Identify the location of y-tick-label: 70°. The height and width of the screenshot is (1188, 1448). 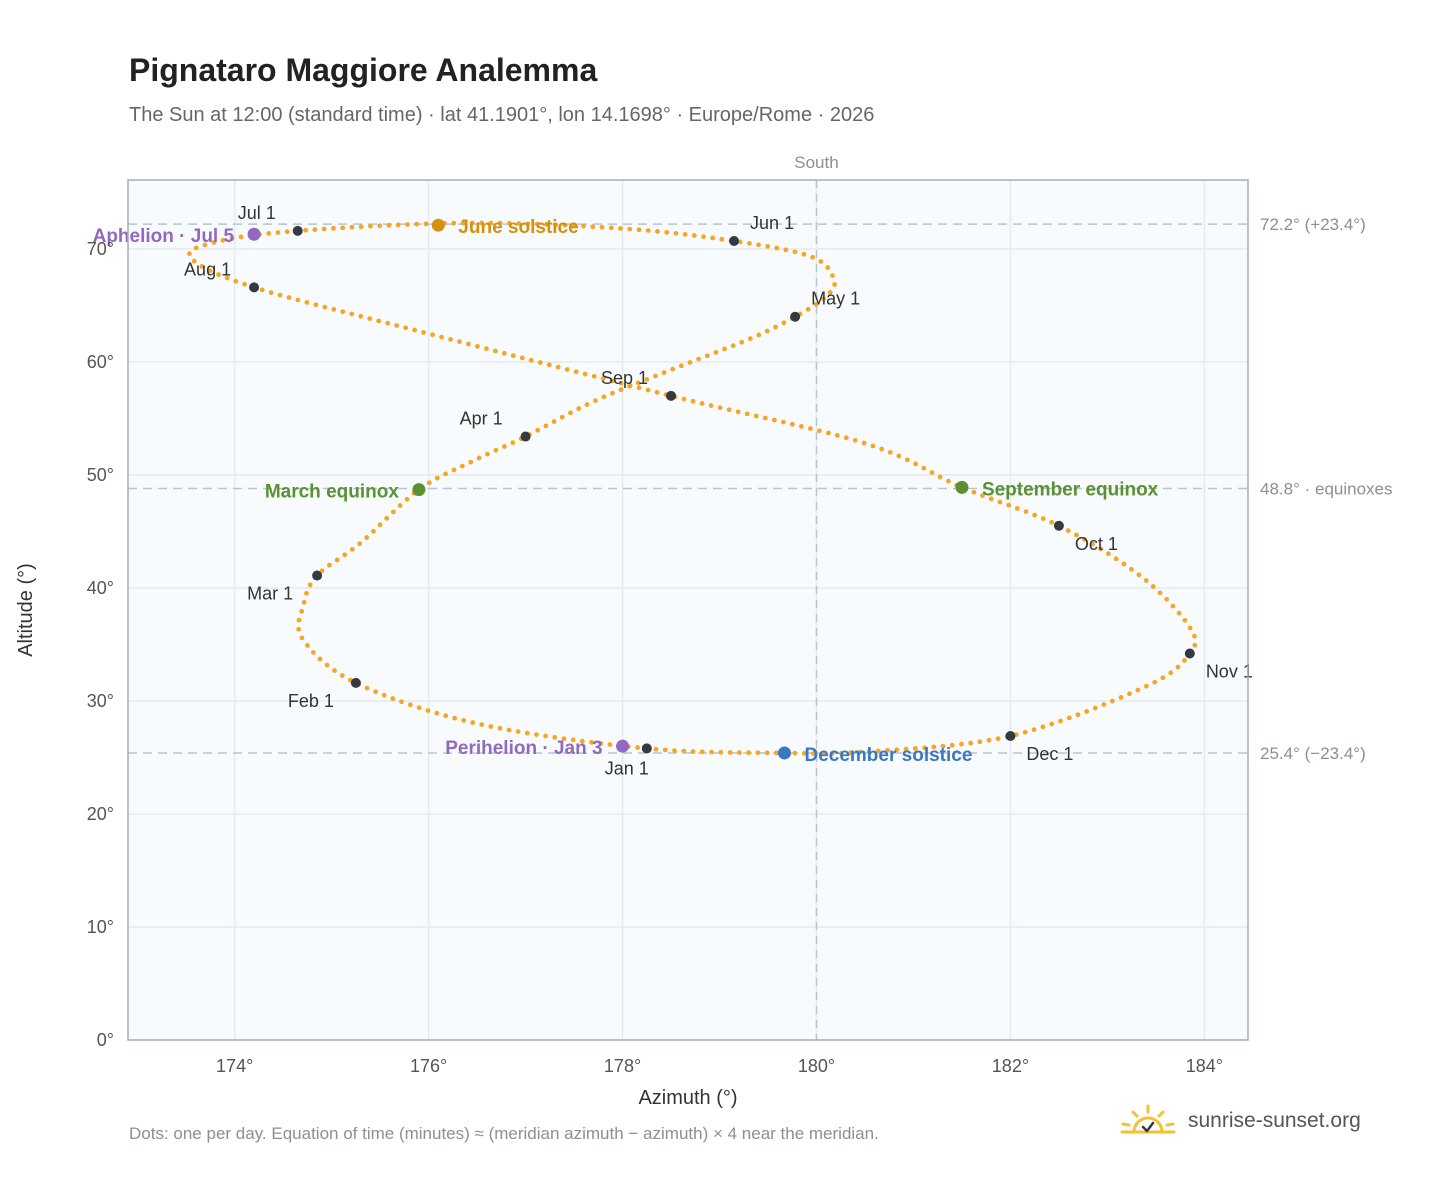
(100, 249).